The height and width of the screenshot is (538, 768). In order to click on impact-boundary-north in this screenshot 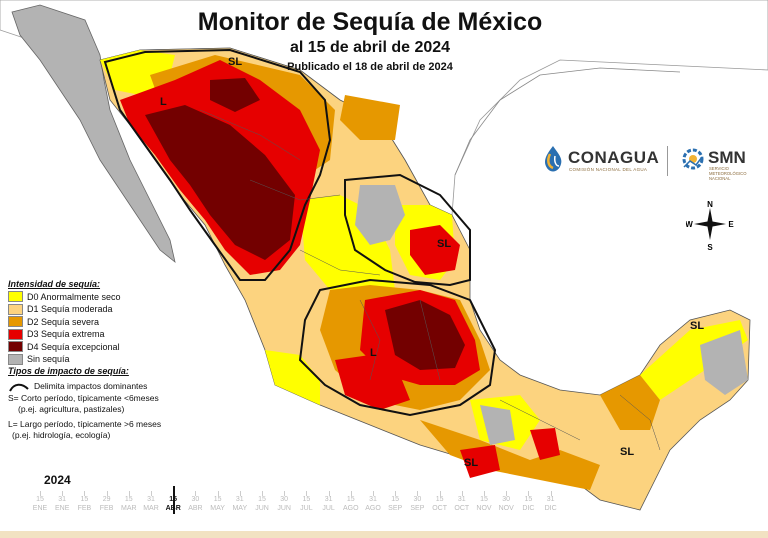, I will do `click(217, 164)`.